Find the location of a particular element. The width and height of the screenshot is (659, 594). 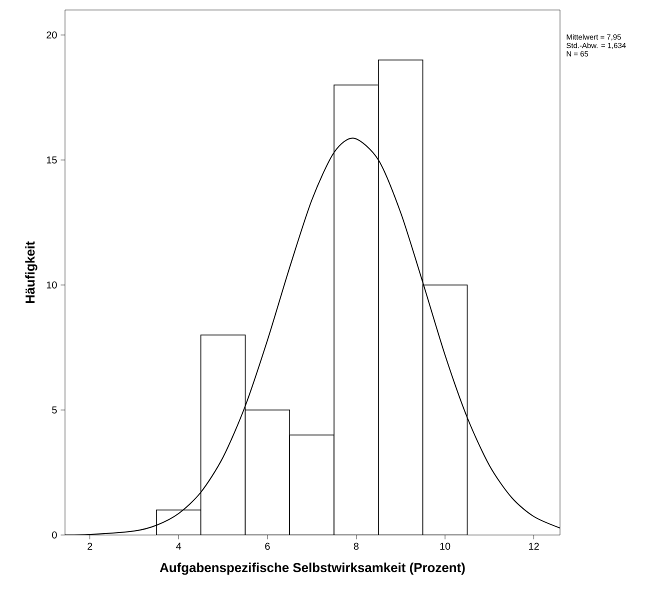

y-tick-label: 20 is located at coordinates (51, 35).